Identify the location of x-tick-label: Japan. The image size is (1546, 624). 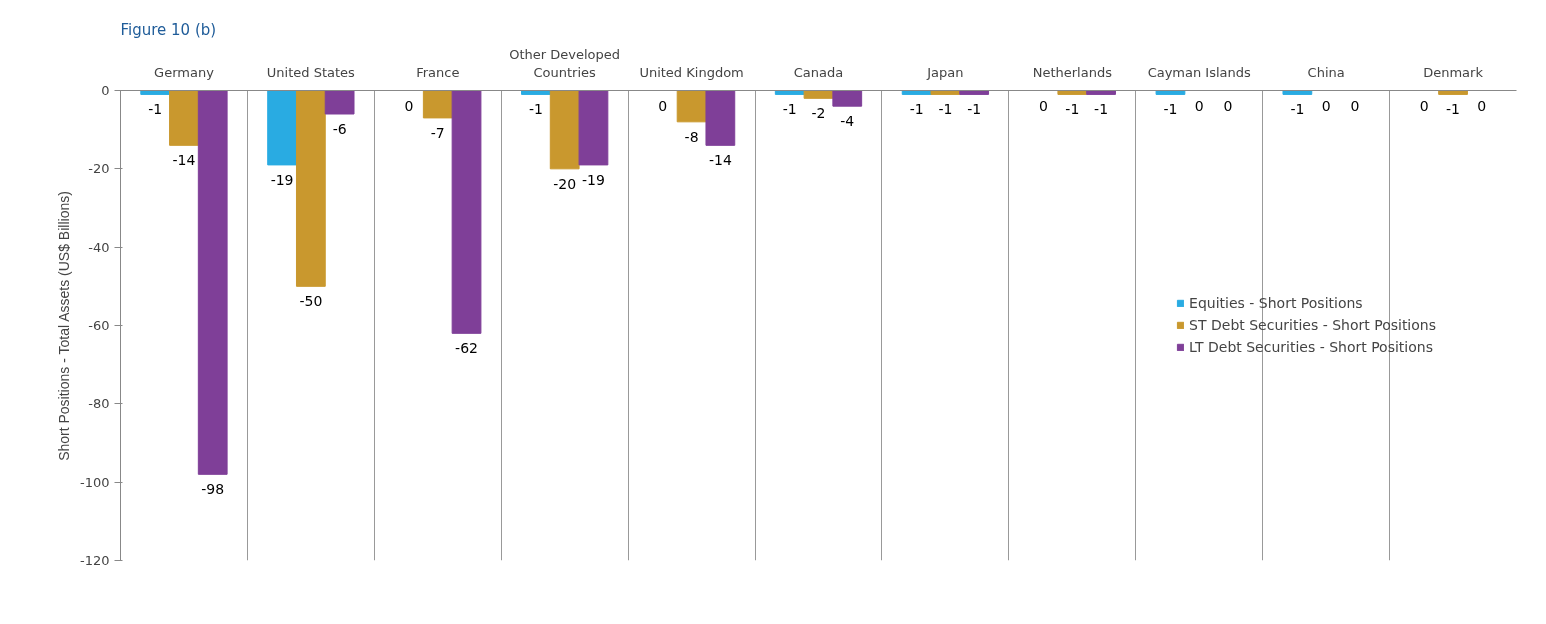
(945, 72).